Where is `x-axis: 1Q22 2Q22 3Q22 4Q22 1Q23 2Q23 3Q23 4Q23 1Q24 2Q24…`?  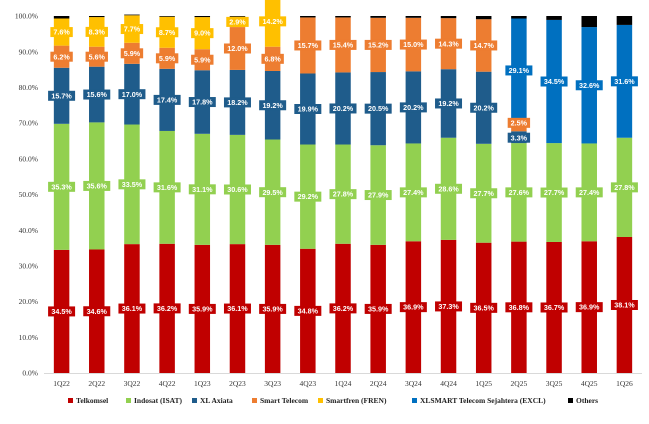
x-axis: 1Q22 2Q22 3Q22 4Q22 1Q23 2Q23 3Q23 4Q23 1Q24 2Q24… is located at coordinates (343, 380).